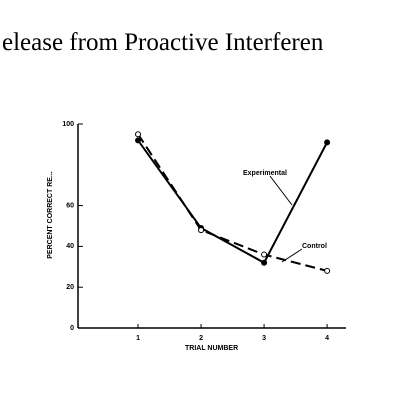 The height and width of the screenshot is (400, 400). What do you see at coordinates (70, 205) in the screenshot?
I see `y-tick-label: 60` at bounding box center [70, 205].